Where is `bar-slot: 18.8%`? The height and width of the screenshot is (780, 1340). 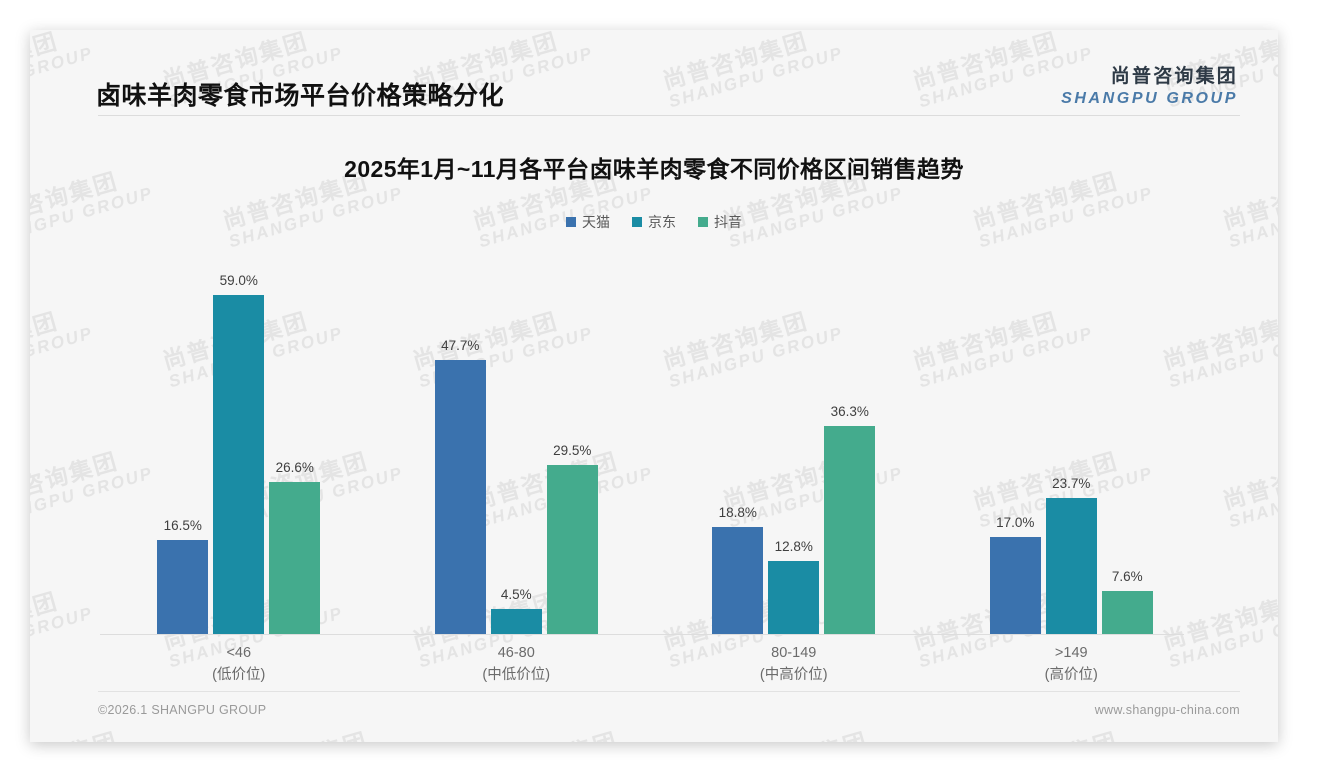
bar-slot: 18.8% is located at coordinates (738, 447).